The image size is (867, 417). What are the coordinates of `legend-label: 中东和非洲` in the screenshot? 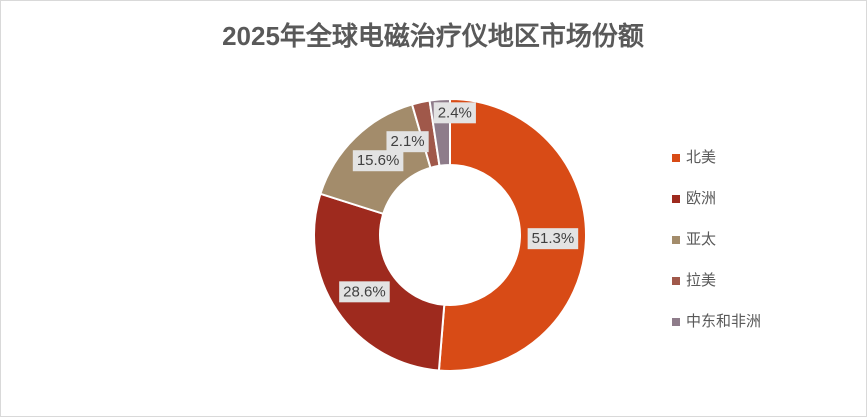 It's located at (723, 321).